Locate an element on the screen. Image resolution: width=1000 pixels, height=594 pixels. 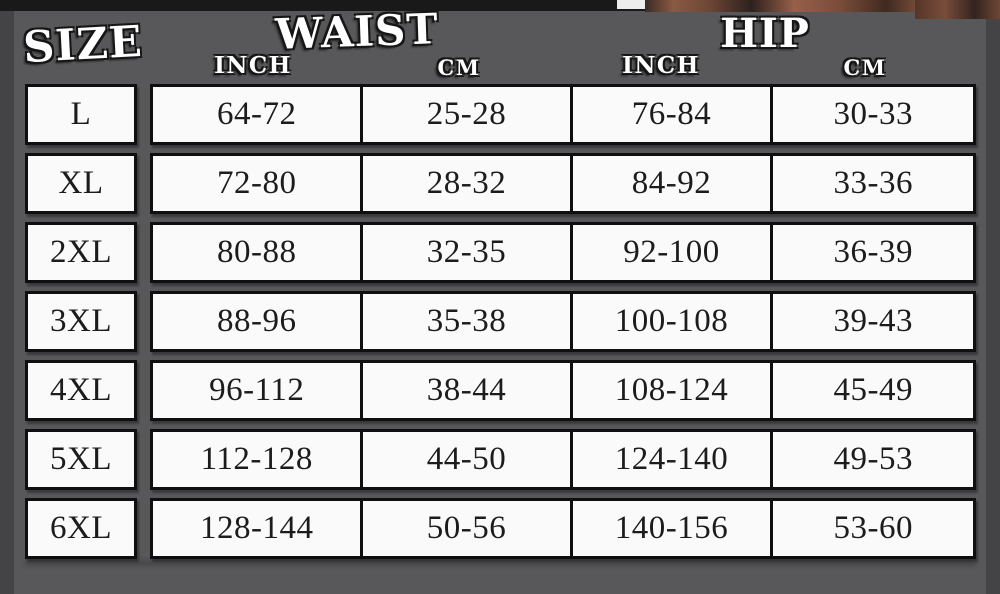
hip-cm-cell: 39-43 is located at coordinates (871, 321).